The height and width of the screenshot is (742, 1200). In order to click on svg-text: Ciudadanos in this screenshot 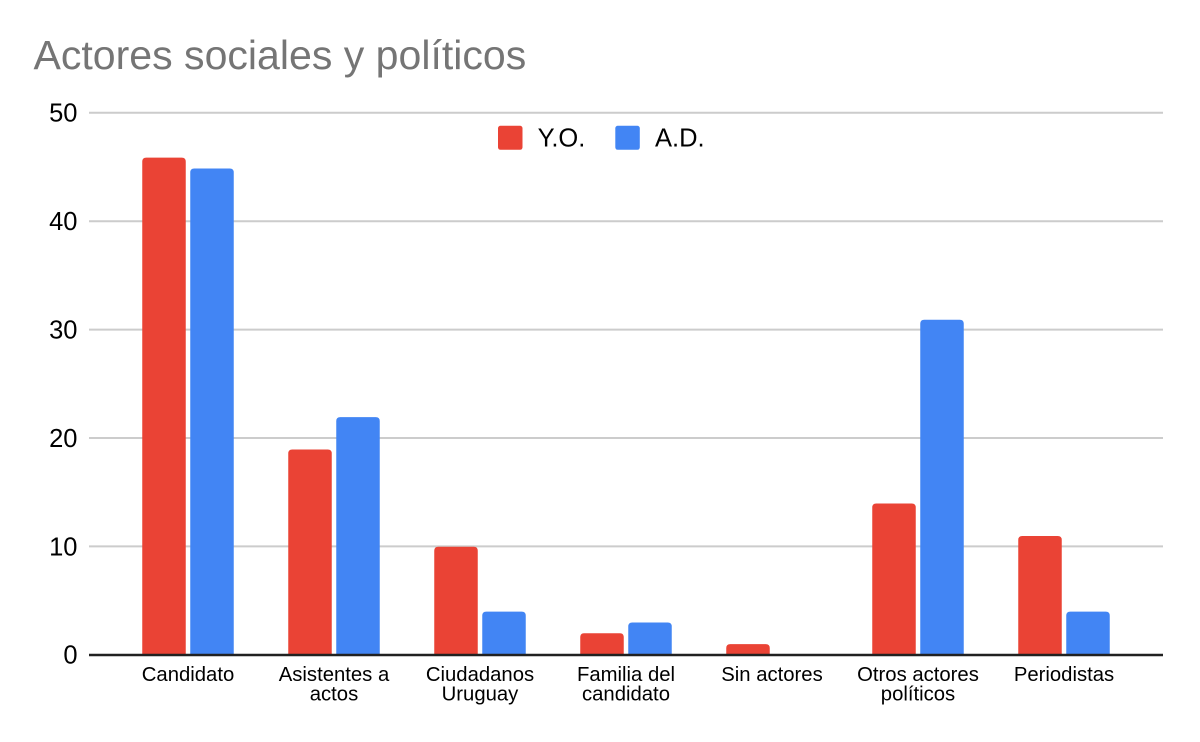, I will do `click(480, 675)`.